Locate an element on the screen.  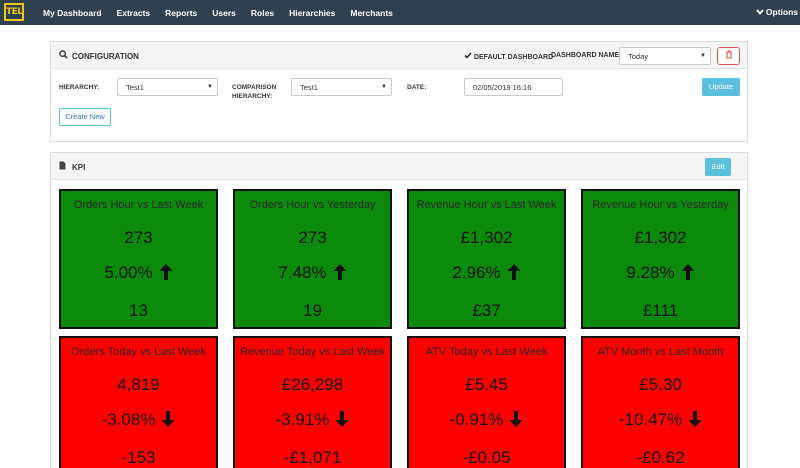
document-icon is located at coordinates (64, 166).